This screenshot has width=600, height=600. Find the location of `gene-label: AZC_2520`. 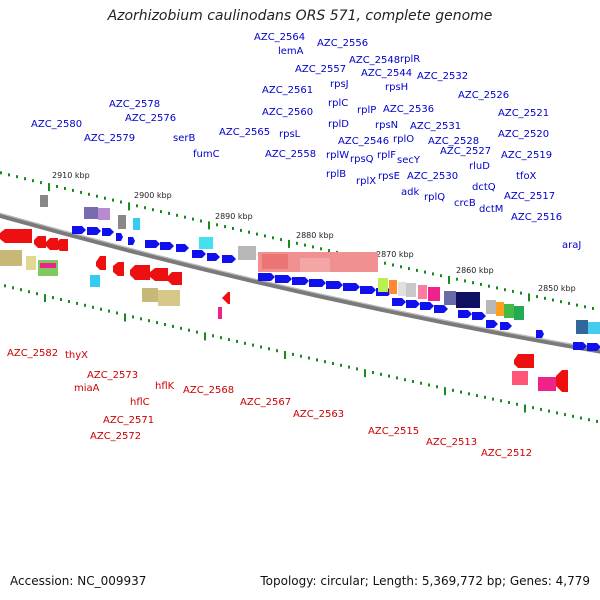

gene-label: AZC_2520 is located at coordinates (523, 134).